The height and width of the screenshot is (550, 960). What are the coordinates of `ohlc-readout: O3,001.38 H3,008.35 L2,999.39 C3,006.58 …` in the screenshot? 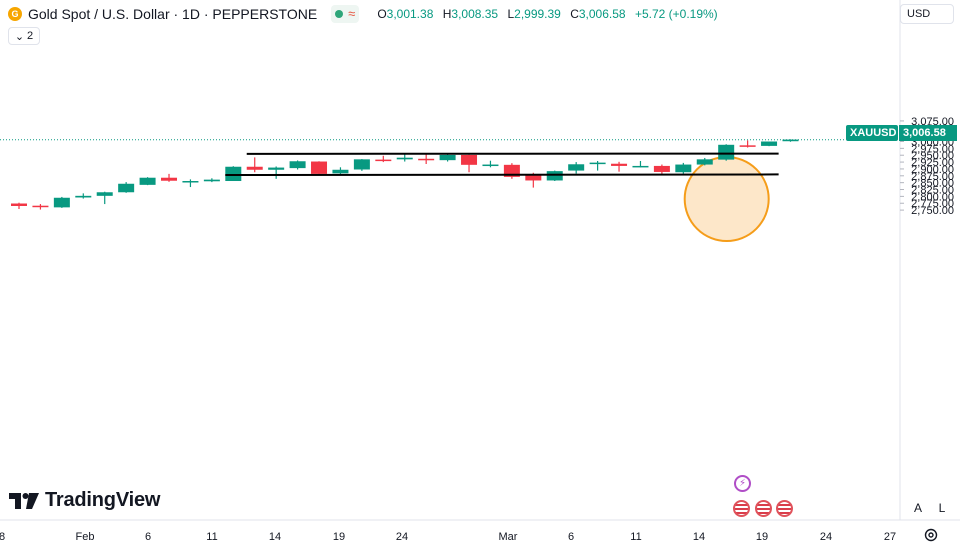 It's located at (547, 14).